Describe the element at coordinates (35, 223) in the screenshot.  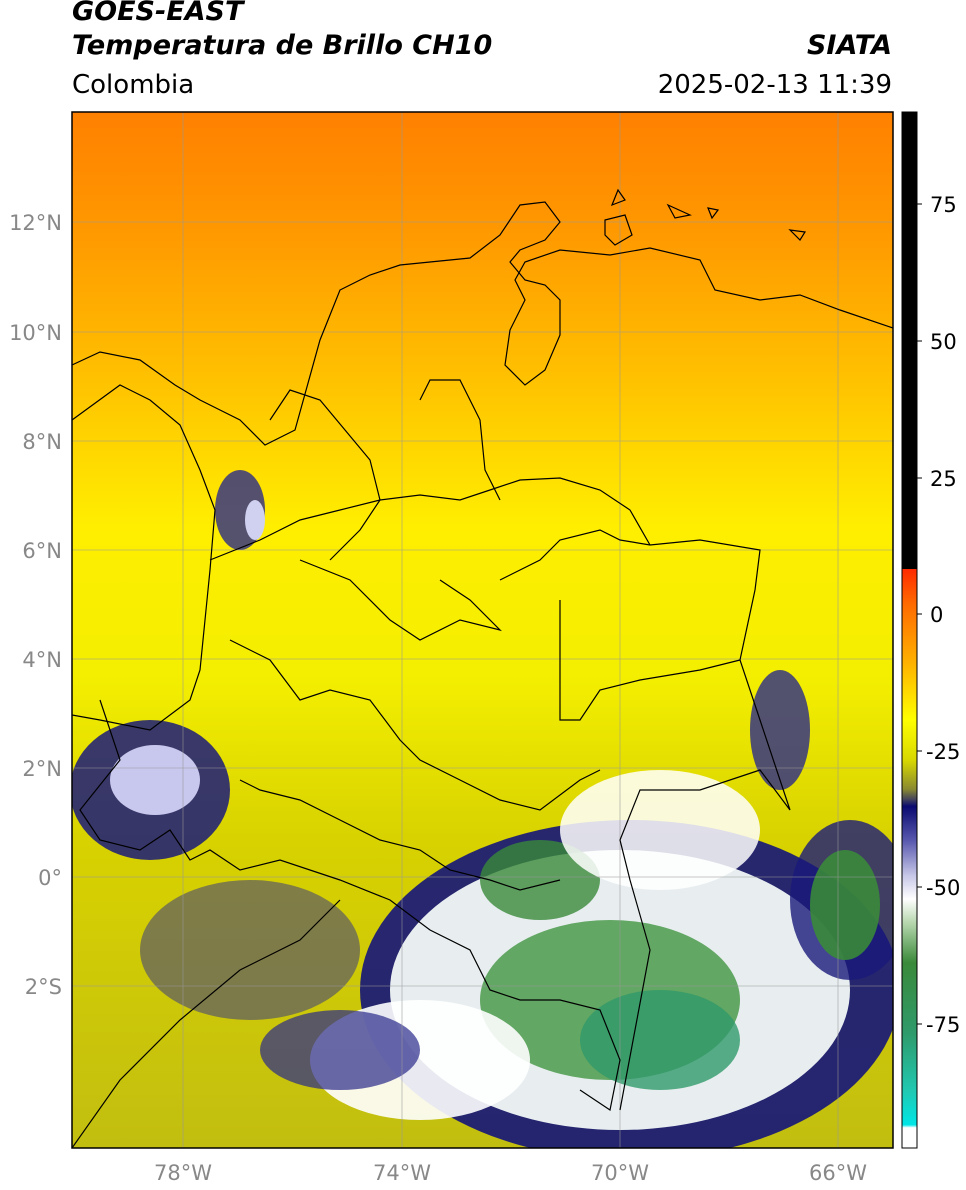
I see `lat-label: 12°N` at that location.